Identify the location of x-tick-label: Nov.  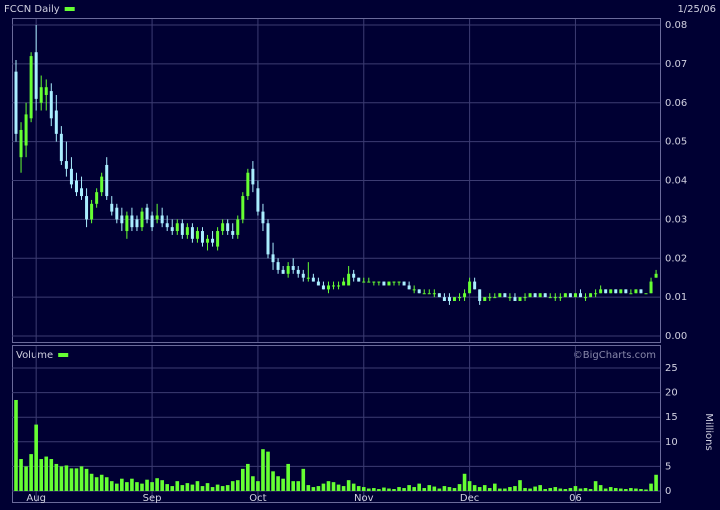
(364, 498).